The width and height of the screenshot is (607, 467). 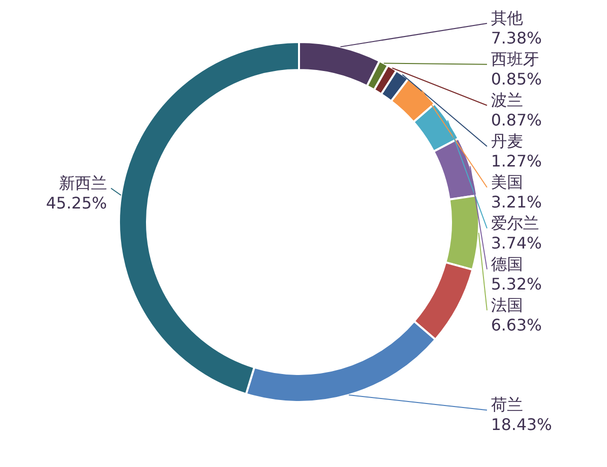 What do you see at coordinates (516, 324) in the screenshot?
I see `data-label: 6.63%` at bounding box center [516, 324].